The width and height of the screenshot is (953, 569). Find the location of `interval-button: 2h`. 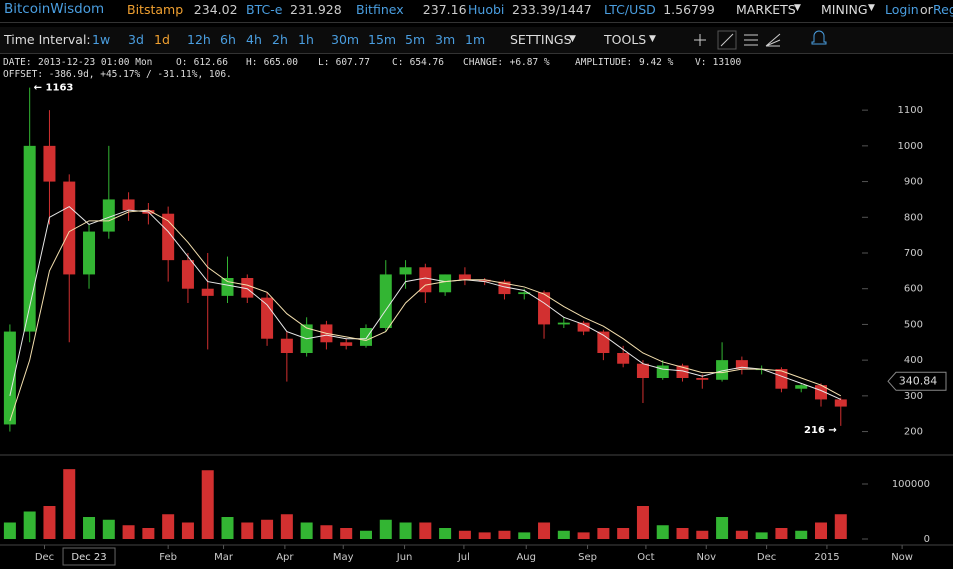

interval-button: 2h is located at coordinates (280, 39).